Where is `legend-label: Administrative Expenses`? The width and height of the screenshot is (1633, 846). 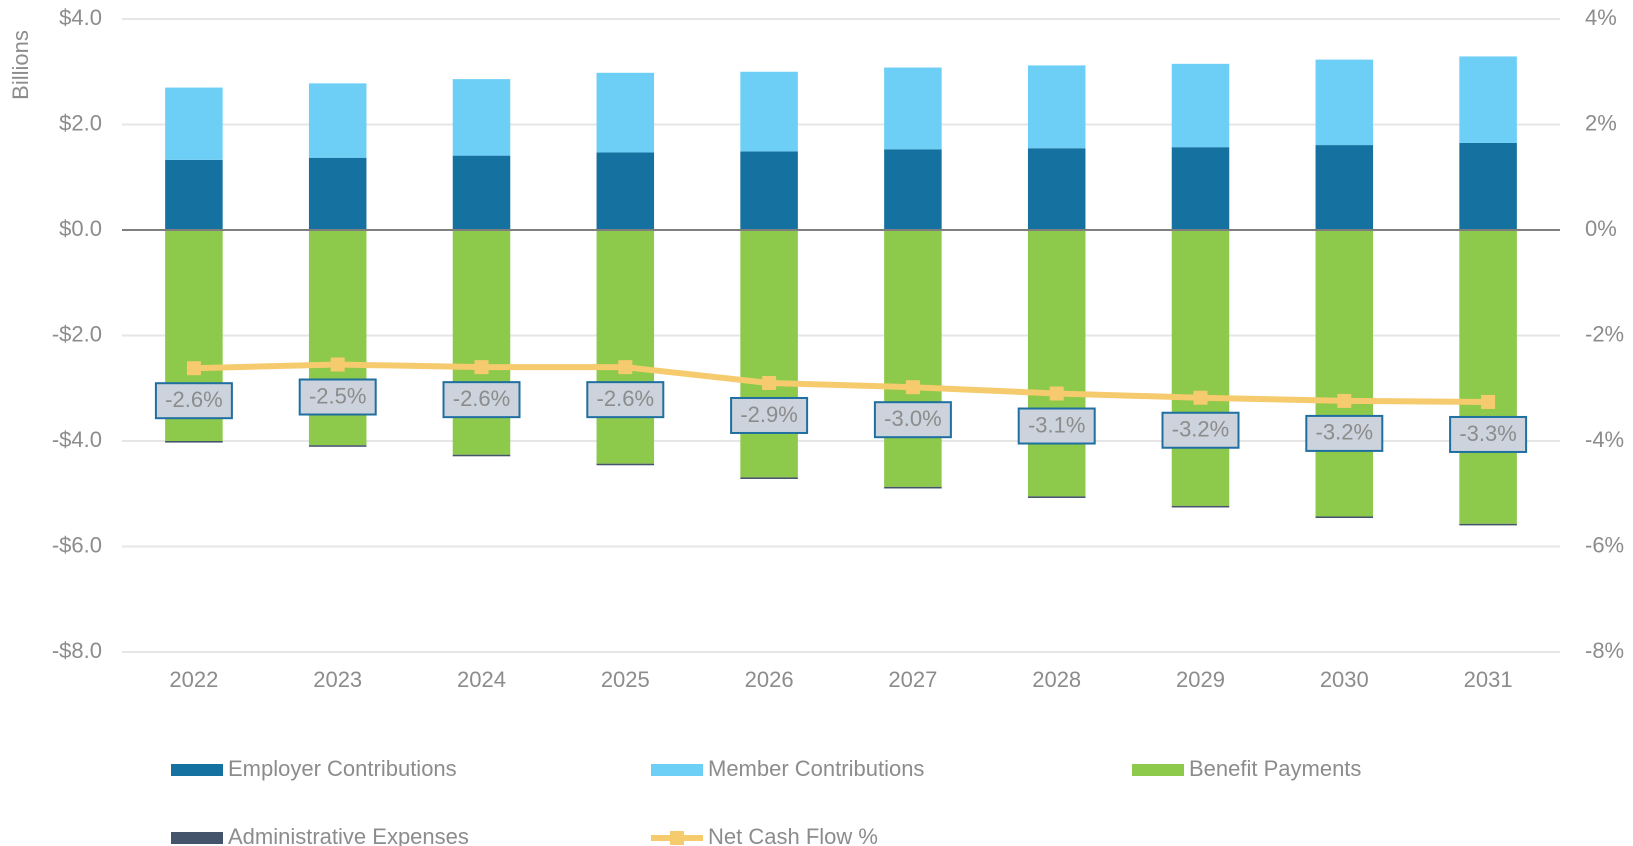 legend-label: Administrative Expenses is located at coordinates (348, 835).